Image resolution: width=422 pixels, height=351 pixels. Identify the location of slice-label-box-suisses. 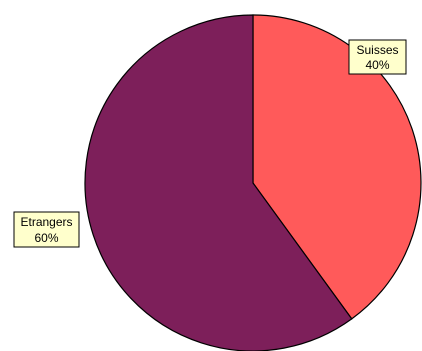
(377, 57).